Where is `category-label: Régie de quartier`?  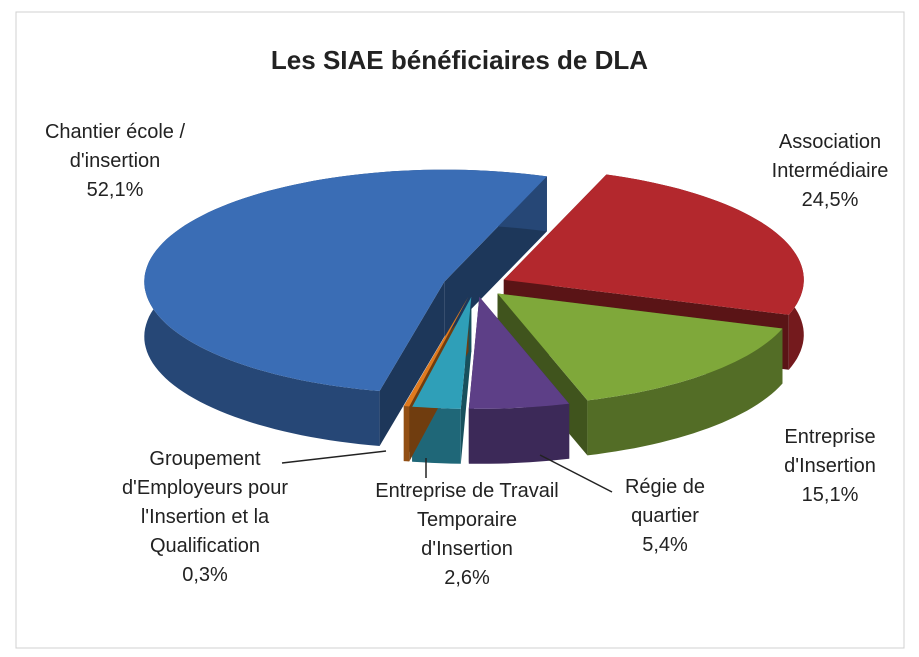
category-label: Régie de quartier is located at coordinates (665, 501).